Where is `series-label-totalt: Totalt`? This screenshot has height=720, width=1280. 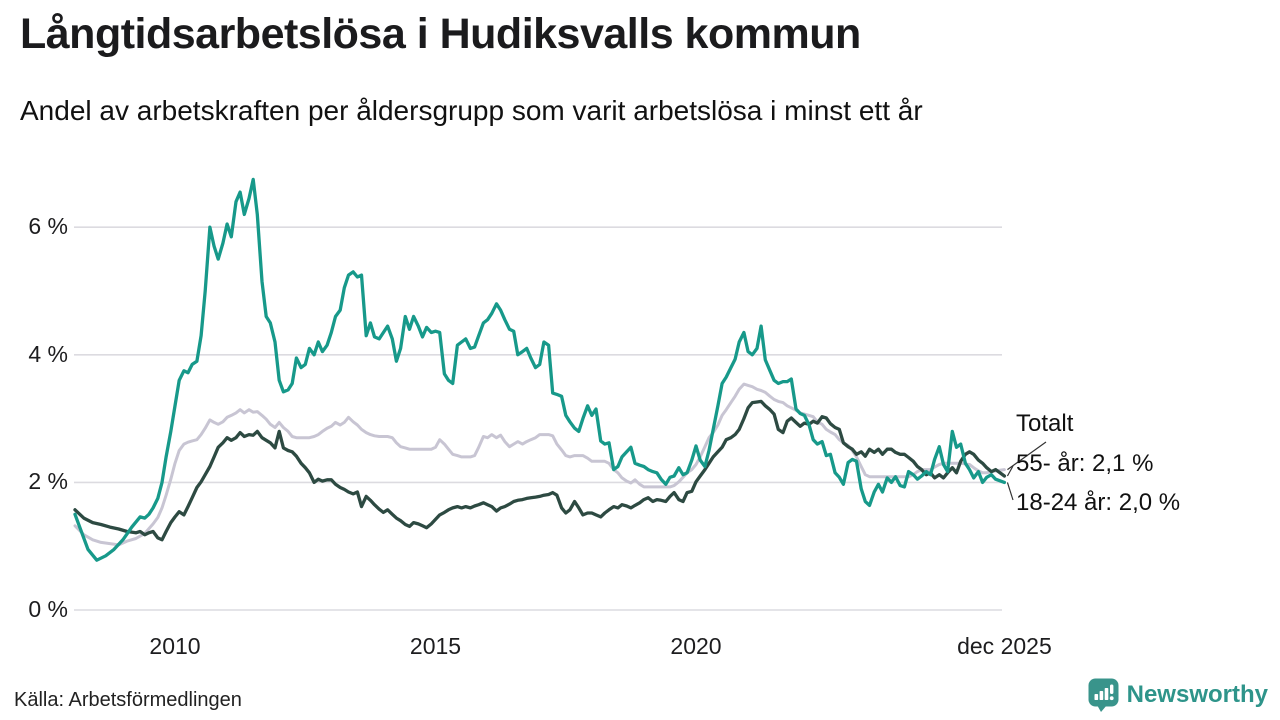 series-label-totalt: Totalt is located at coordinates (1045, 423).